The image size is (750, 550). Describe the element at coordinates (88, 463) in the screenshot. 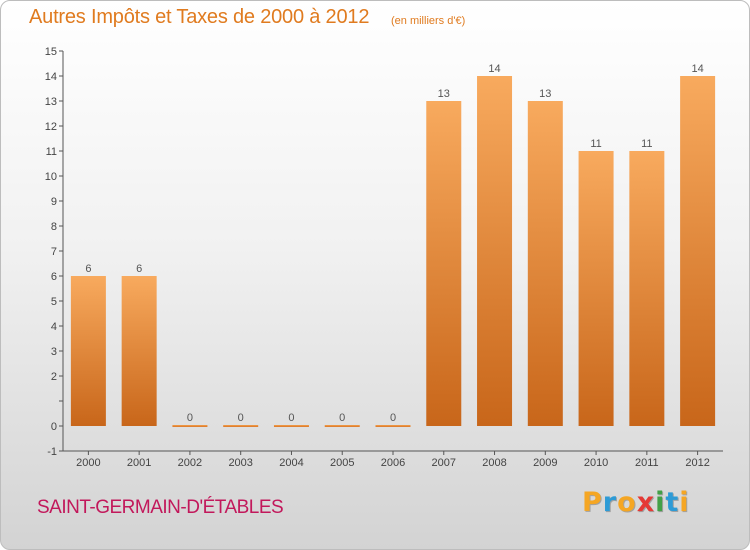

I see `x-tick-label-2000: 2000` at that location.